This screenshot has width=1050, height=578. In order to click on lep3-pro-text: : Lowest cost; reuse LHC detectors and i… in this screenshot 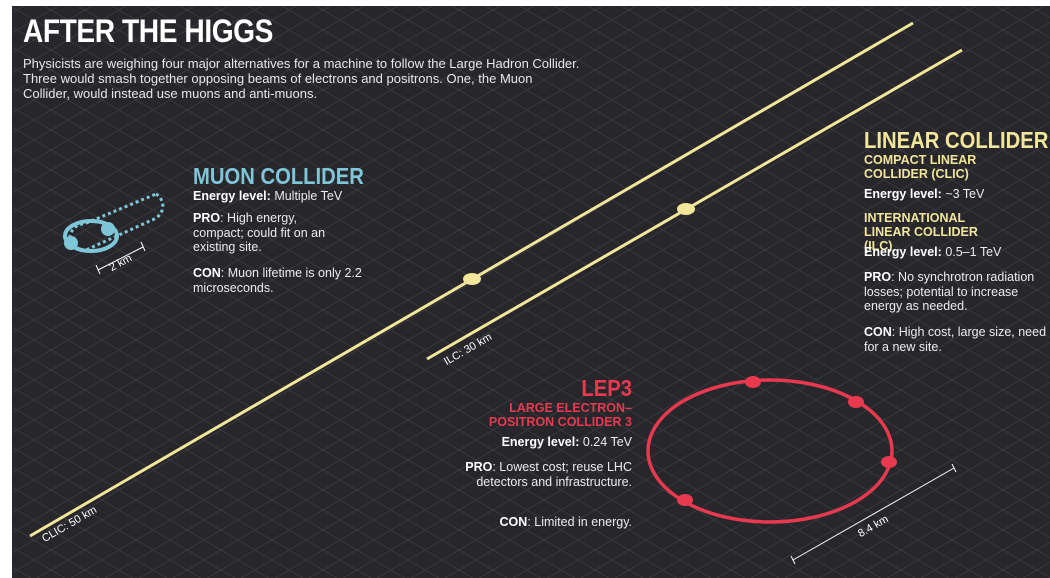, I will do `click(554, 474)`.